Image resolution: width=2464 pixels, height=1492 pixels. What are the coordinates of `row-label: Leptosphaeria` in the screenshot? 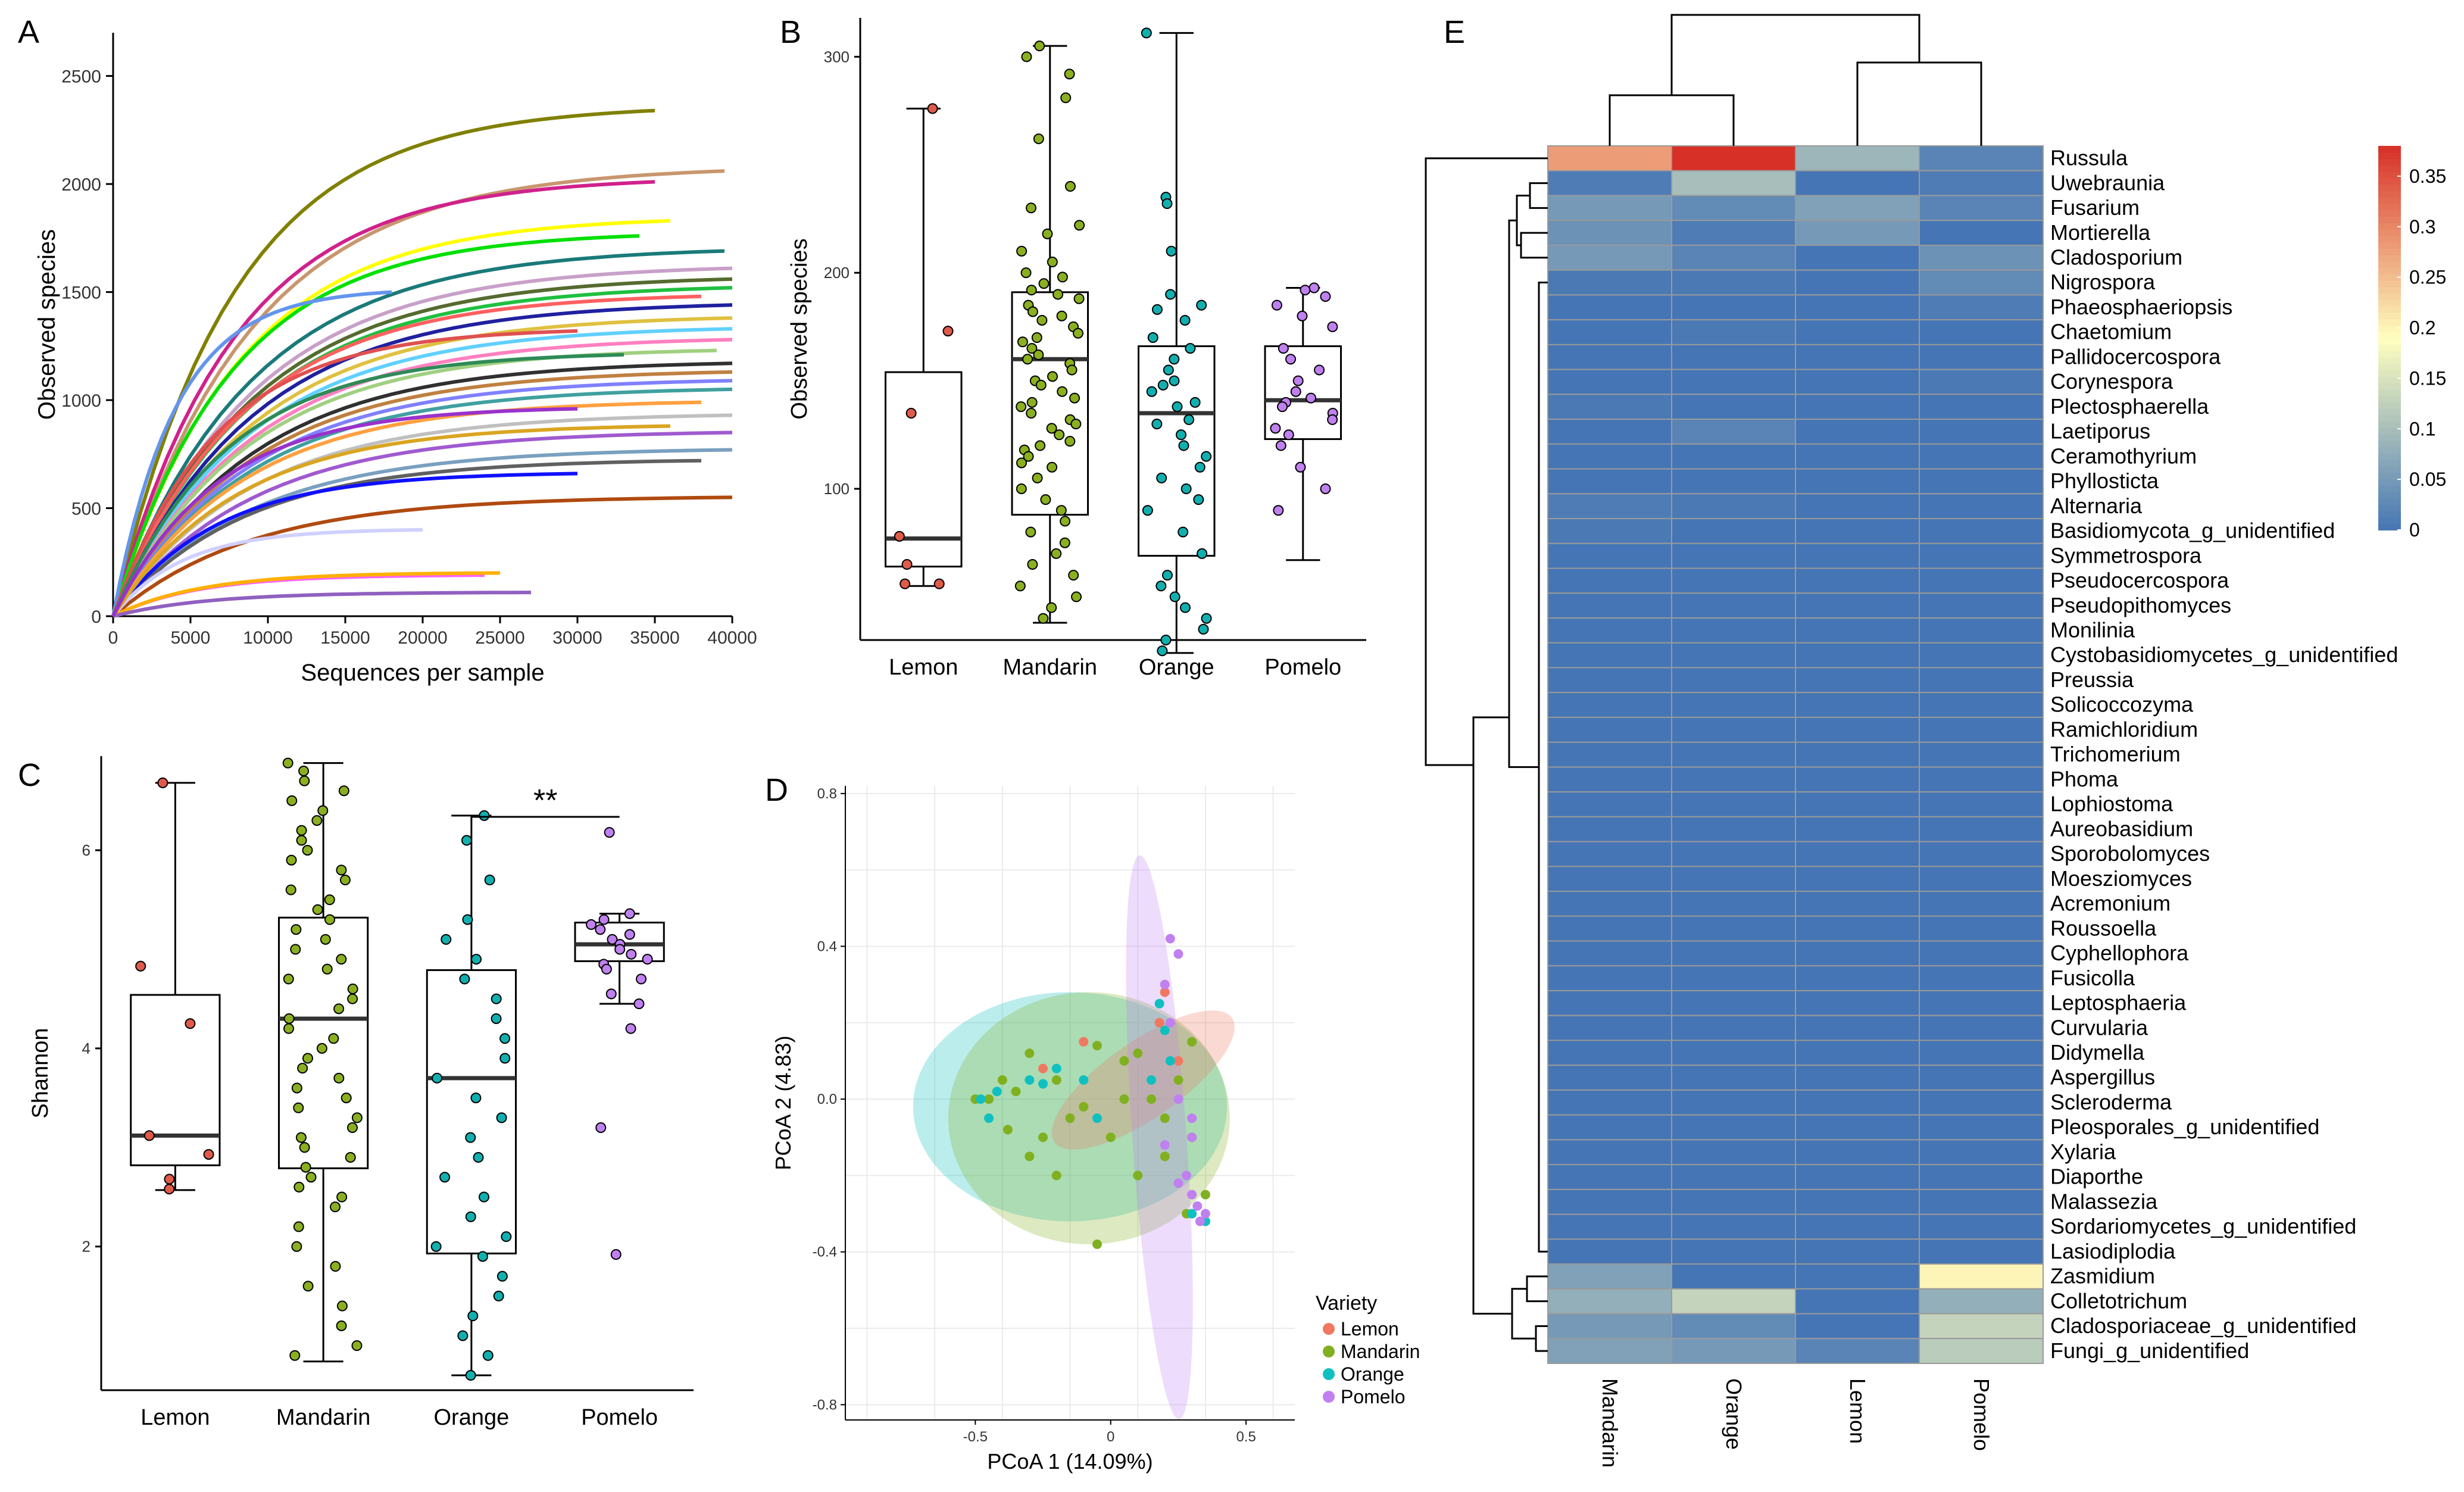 It's located at (2118, 1003).